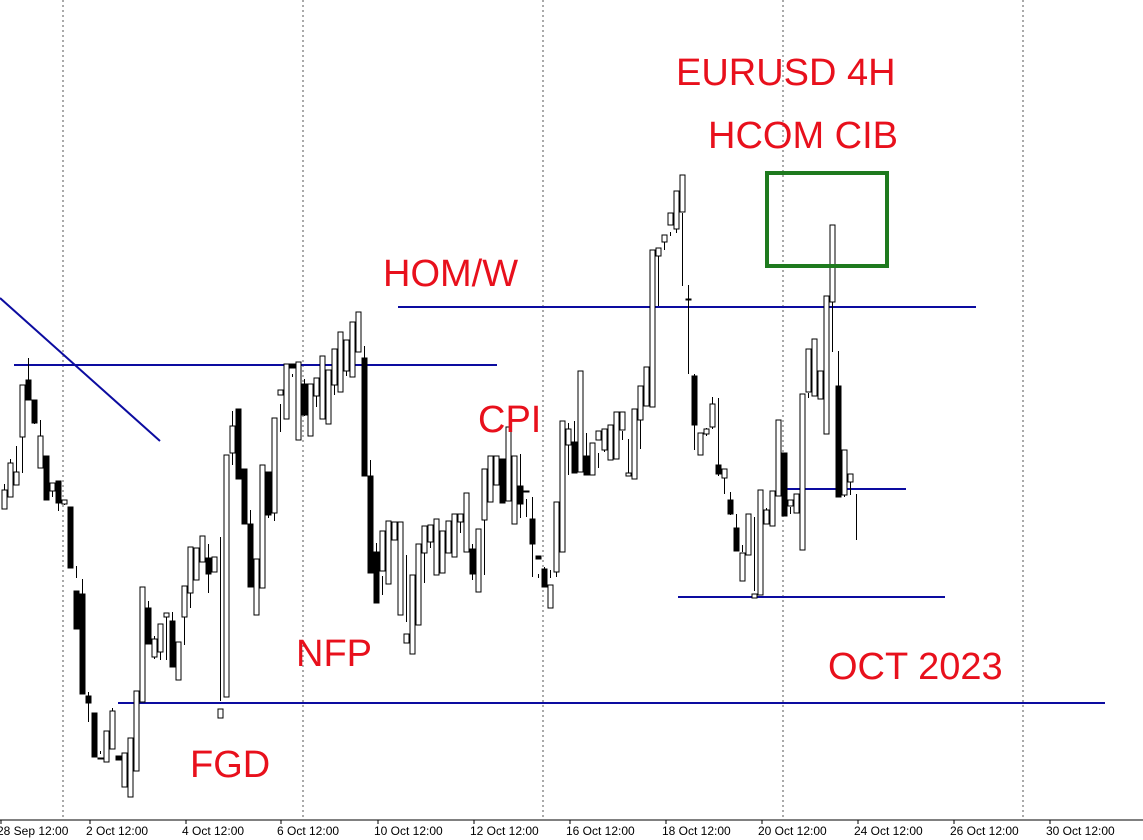  Describe the element at coordinates (696, 831) in the screenshot. I see `x-tick-label: 18 Oct 12:00` at that location.